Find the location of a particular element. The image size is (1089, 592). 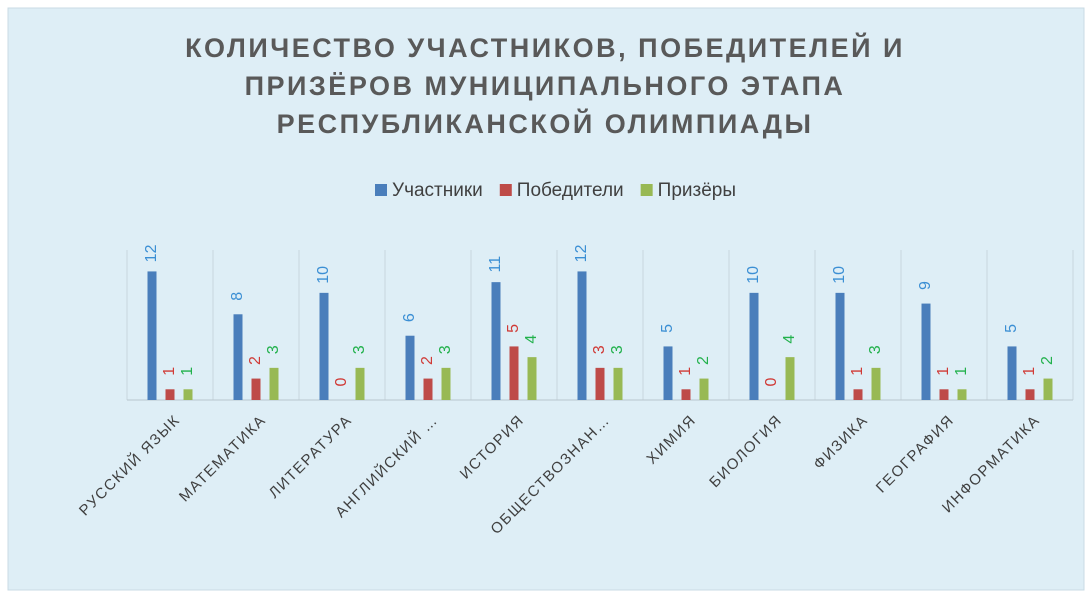

data-label: 8 is located at coordinates (237, 296).